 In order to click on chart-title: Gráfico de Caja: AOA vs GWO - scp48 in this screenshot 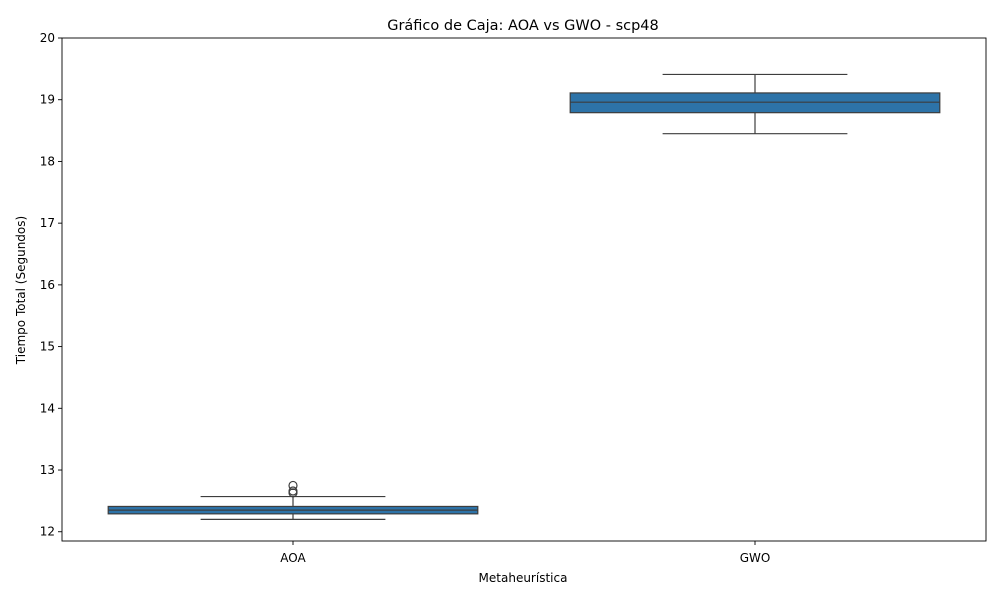, I will do `click(523, 26)`.